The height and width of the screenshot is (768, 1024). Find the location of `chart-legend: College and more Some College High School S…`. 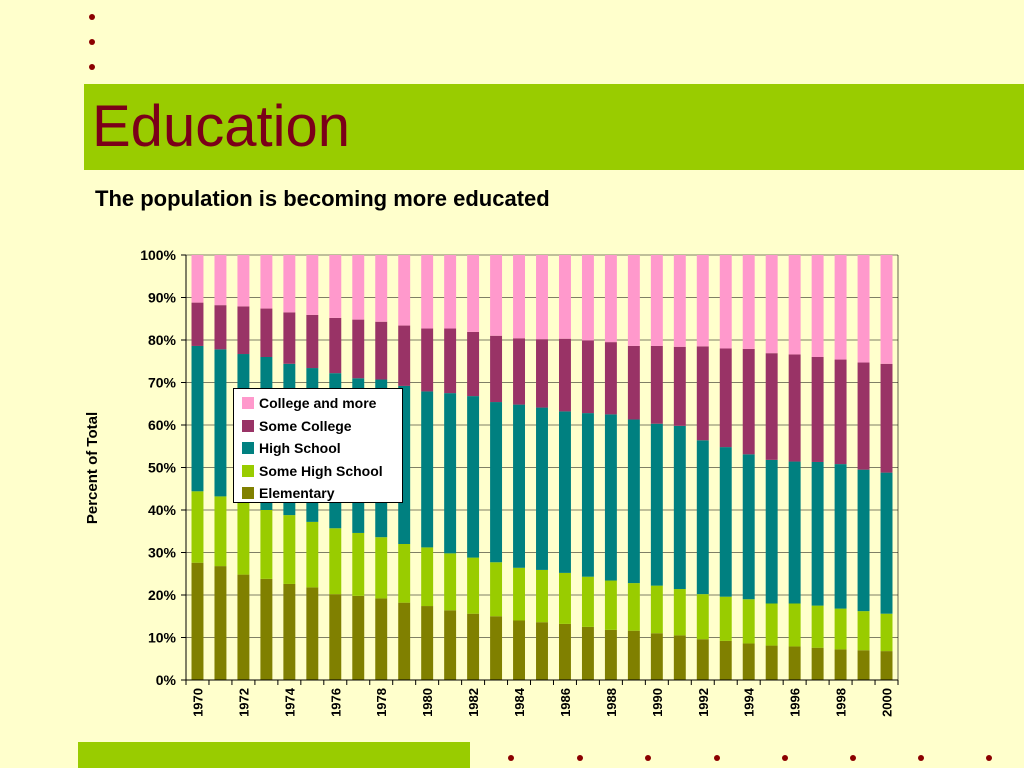

chart-legend: College and more Some College High School S… is located at coordinates (318, 445).